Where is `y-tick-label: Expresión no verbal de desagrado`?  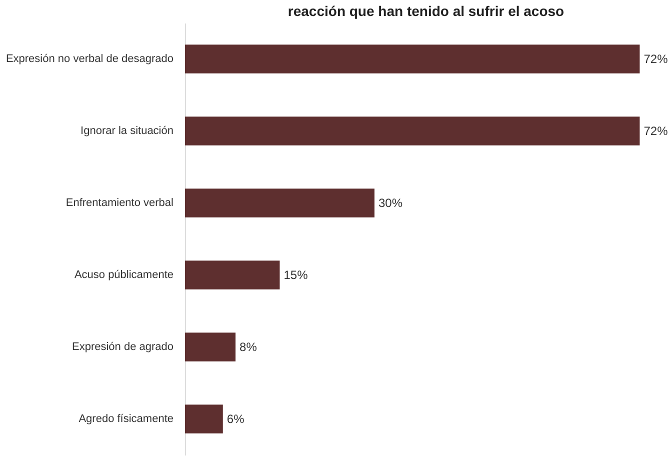 y-tick-label: Expresión no verbal de desagrado is located at coordinates (90, 59).